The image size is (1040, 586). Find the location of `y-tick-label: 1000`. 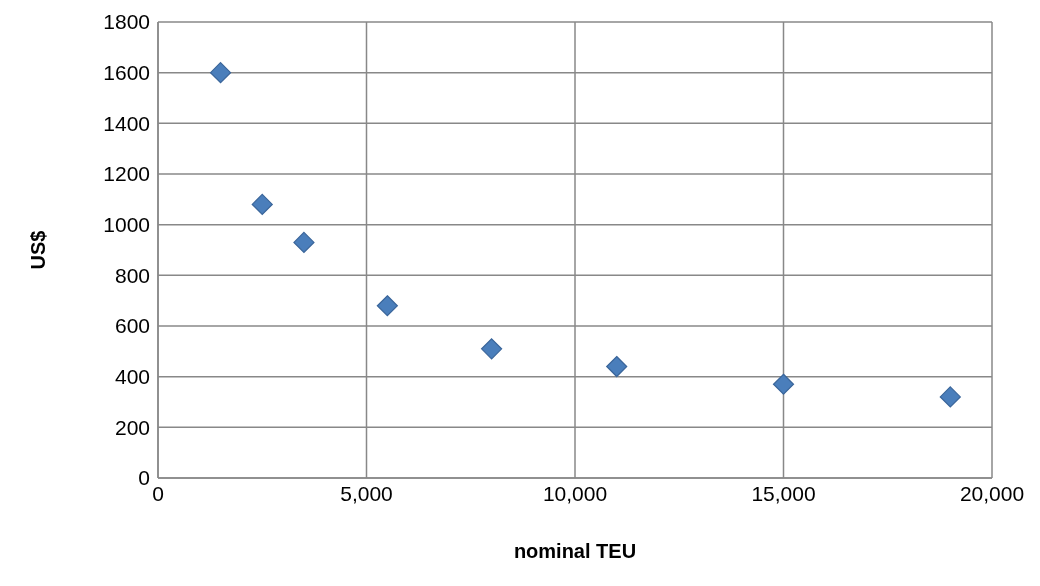

y-tick-label: 1000 is located at coordinates (126, 225).